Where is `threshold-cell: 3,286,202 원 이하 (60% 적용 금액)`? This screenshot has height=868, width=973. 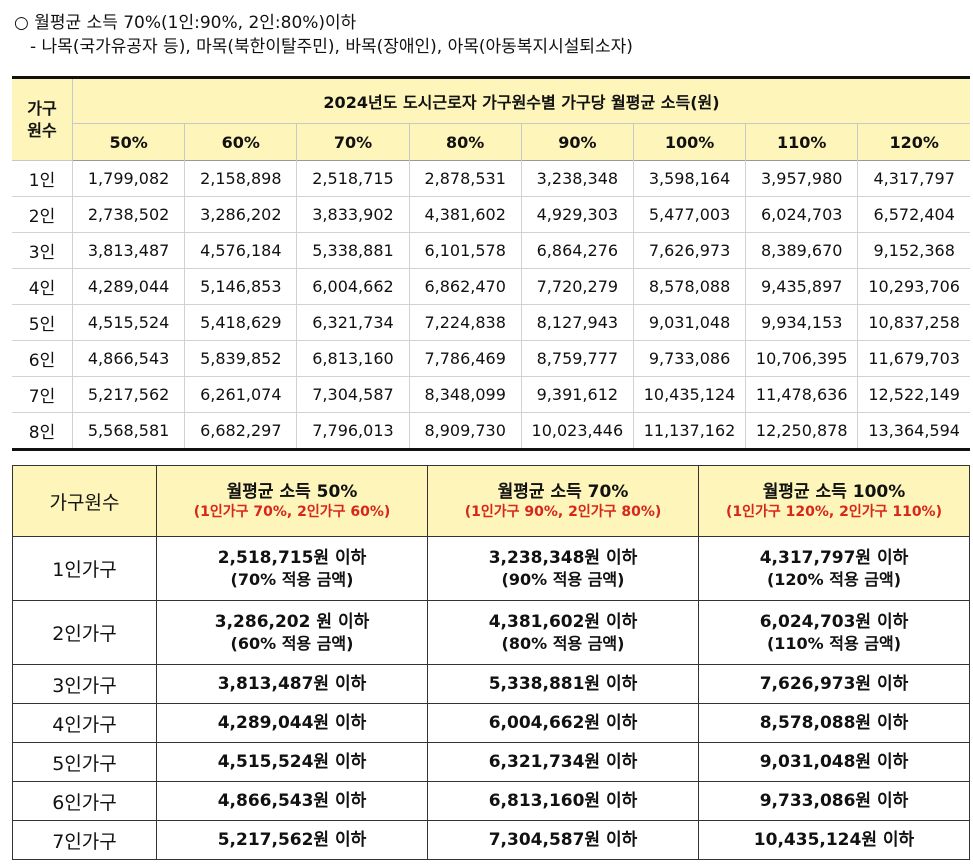
threshold-cell: 3,286,202 원 이하 (60% 적용 금액) is located at coordinates (292, 632).